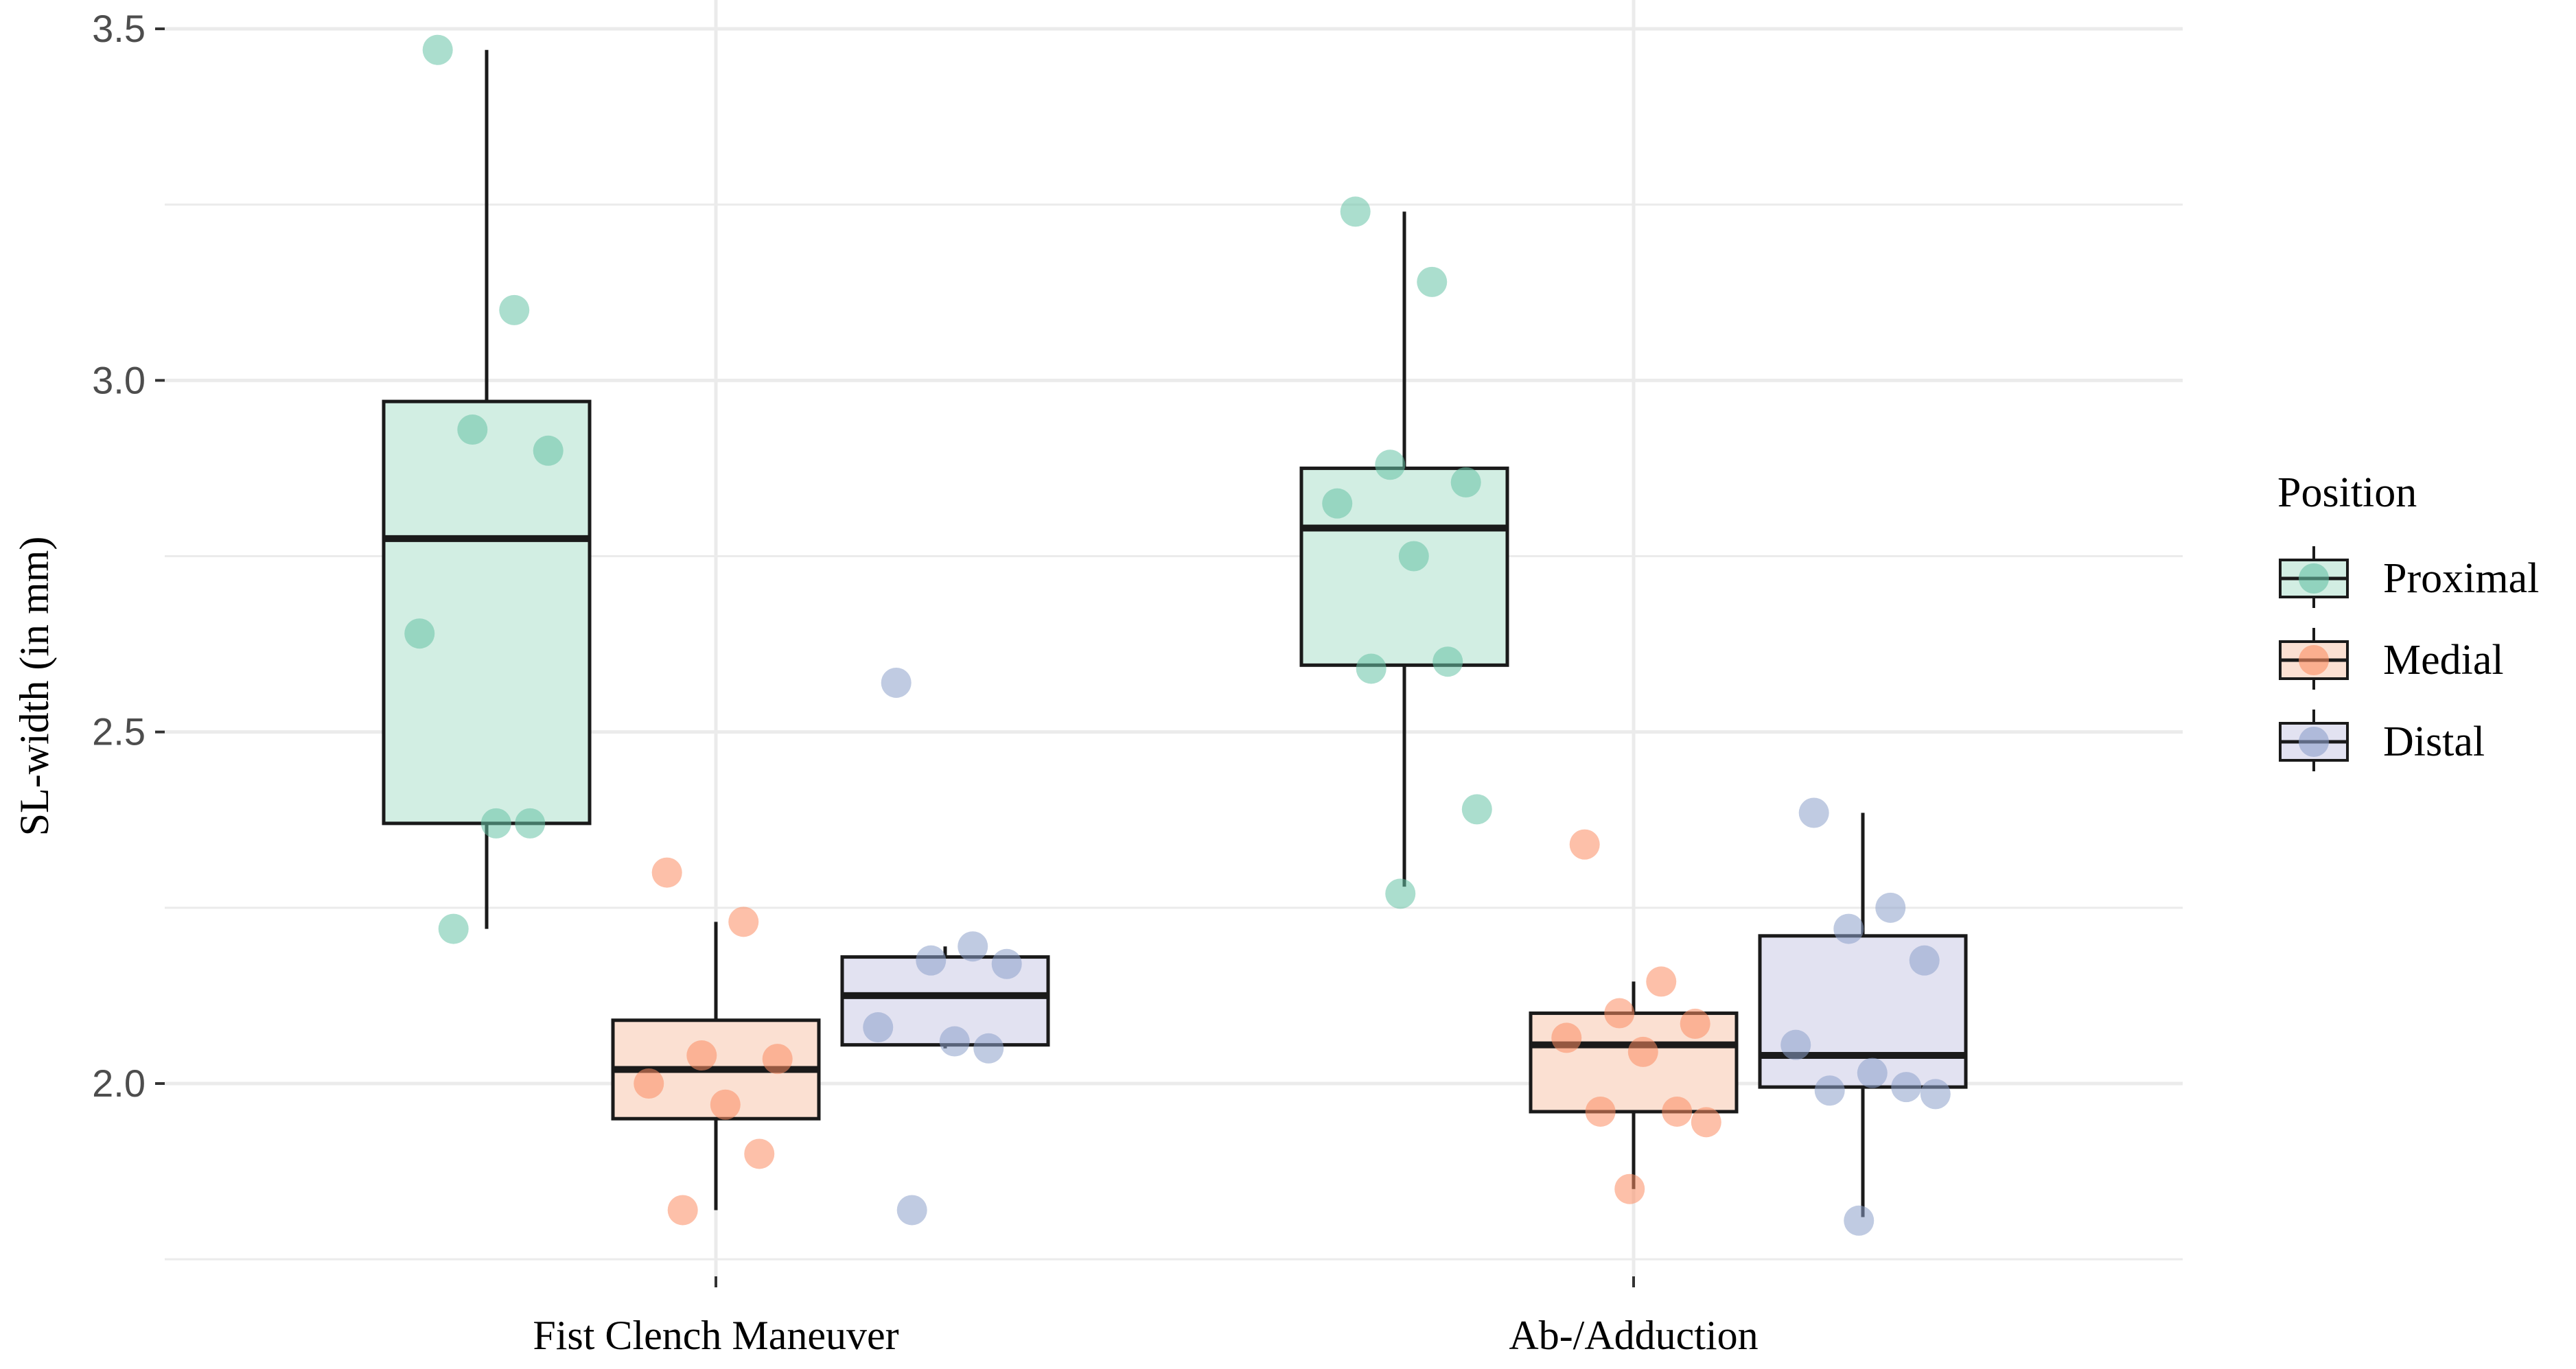  What do you see at coordinates (119, 380) in the screenshot?
I see `y-tick-label: 3.0` at bounding box center [119, 380].